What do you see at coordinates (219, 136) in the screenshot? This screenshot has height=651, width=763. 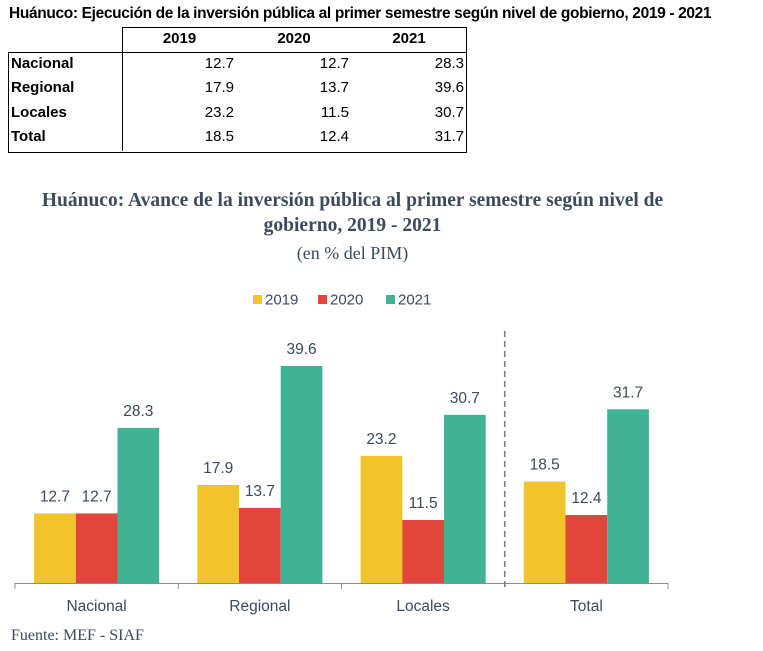 I see `cell-value: 18.5` at bounding box center [219, 136].